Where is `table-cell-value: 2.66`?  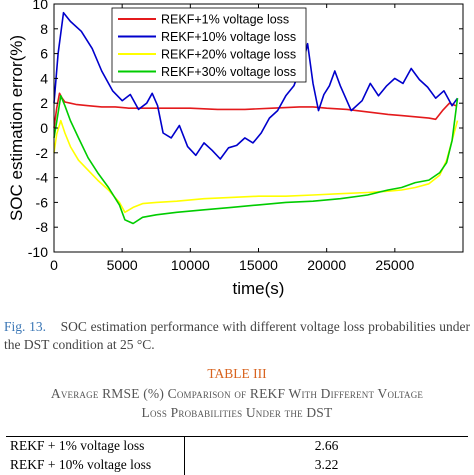 table-cell-value: 2.66 is located at coordinates (326, 445).